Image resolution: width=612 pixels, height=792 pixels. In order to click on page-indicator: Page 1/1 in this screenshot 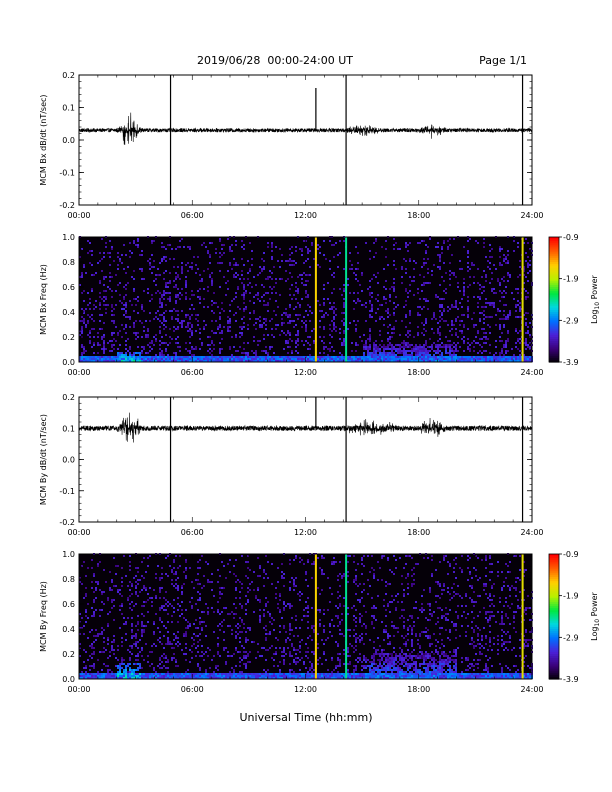, I will do `click(503, 60)`.